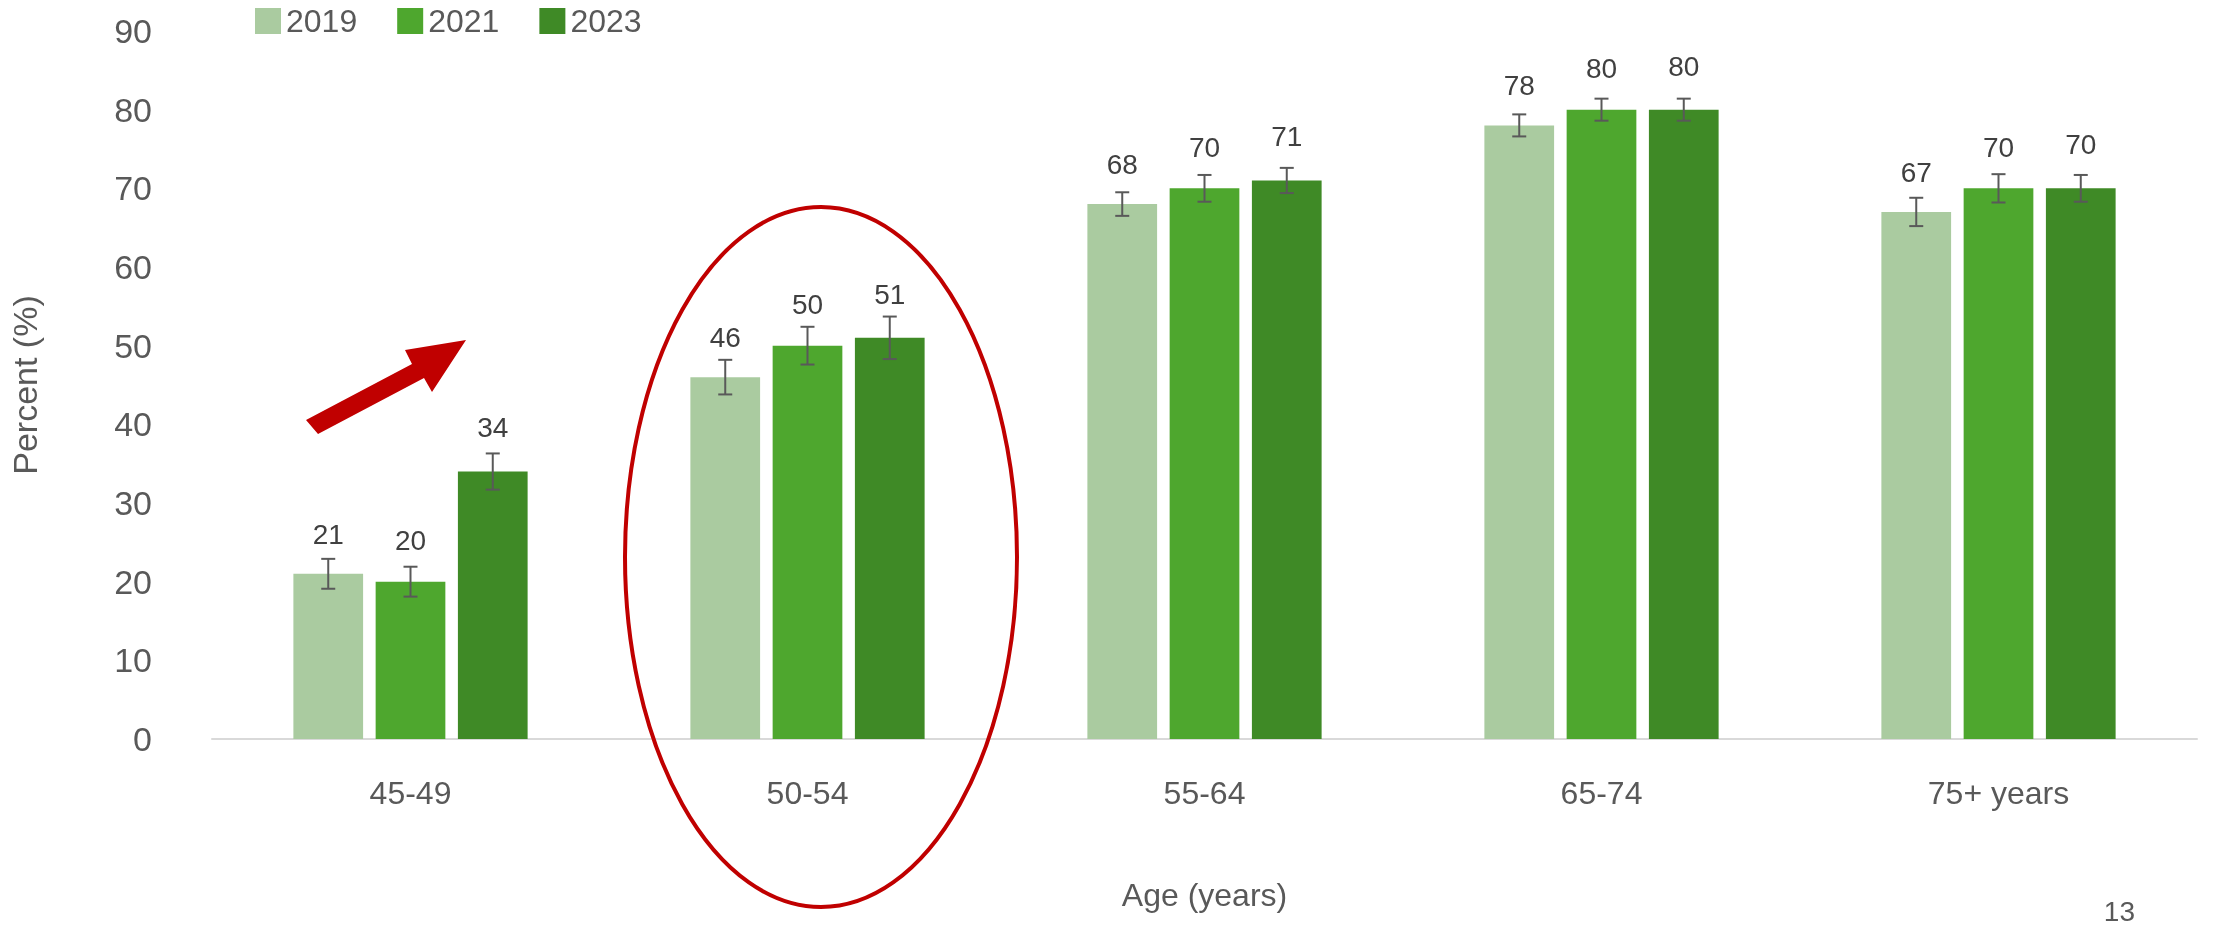  I want to click on y-tick-label: 0, so click(142, 739).